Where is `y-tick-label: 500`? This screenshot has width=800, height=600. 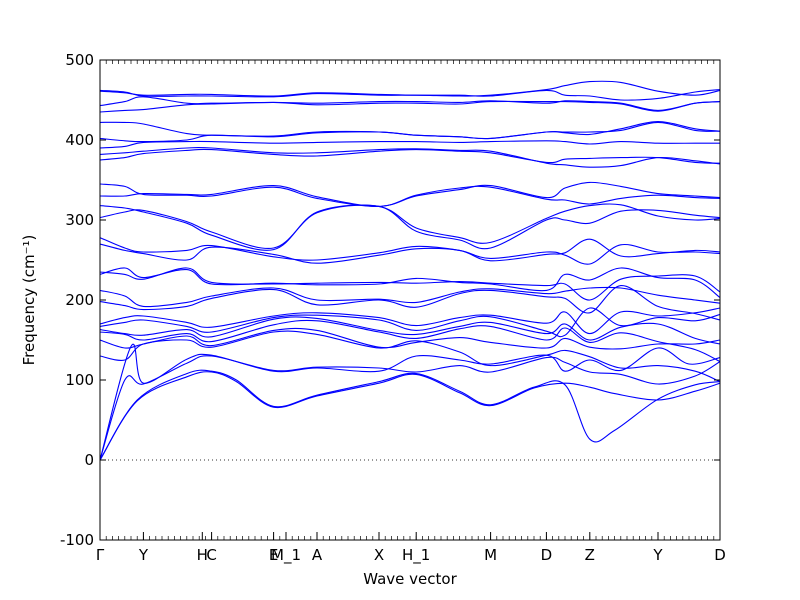 y-tick-label: 500 is located at coordinates (79, 60).